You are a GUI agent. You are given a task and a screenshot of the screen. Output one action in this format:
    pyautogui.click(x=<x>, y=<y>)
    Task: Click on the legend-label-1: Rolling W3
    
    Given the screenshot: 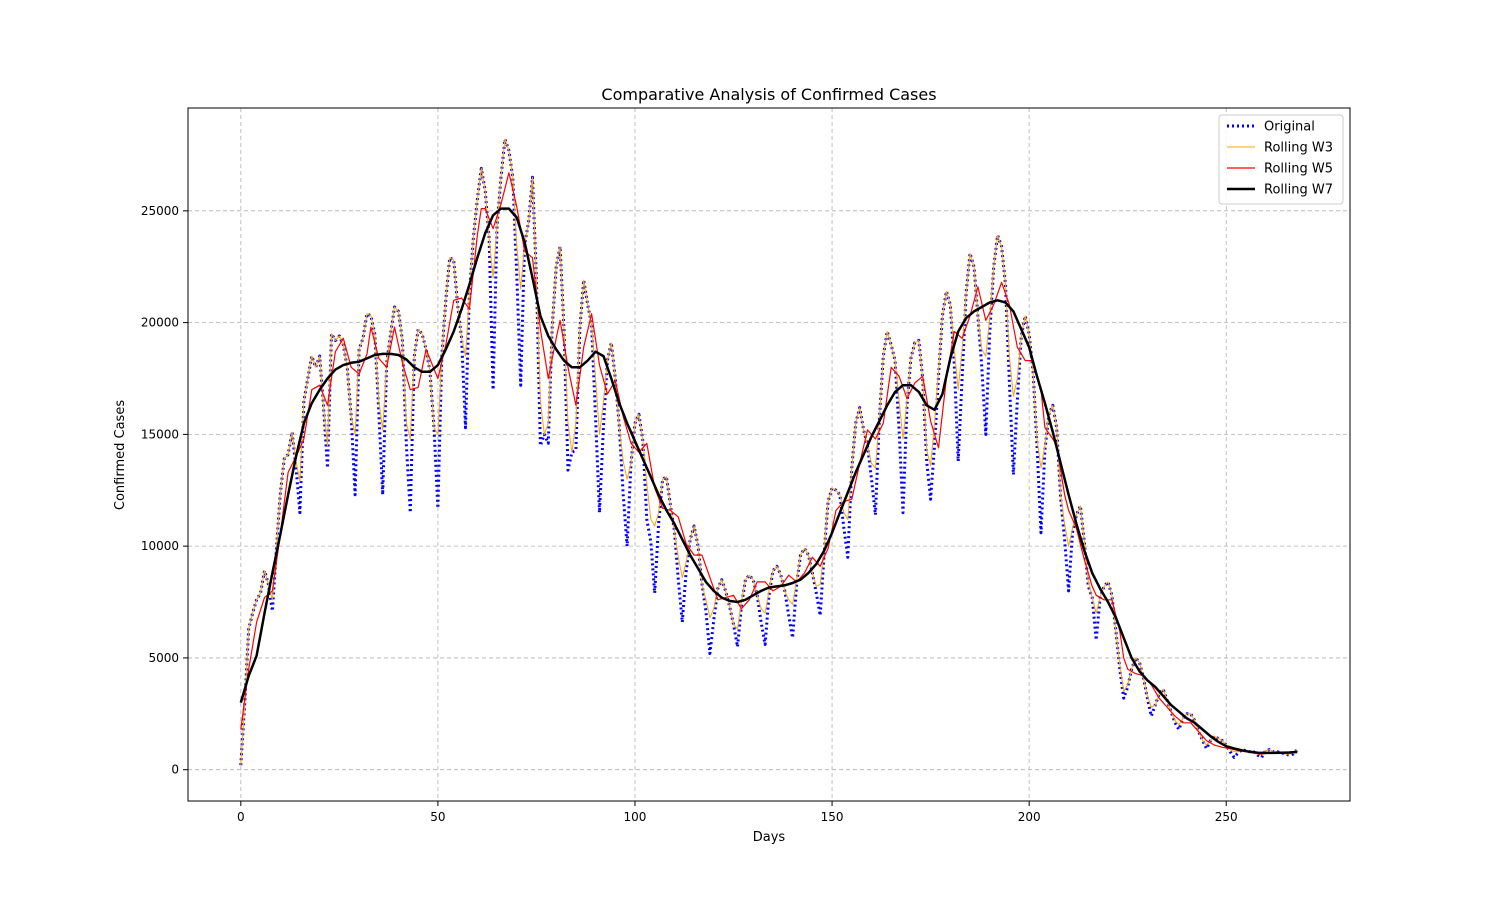 What is the action you would take?
    pyautogui.click(x=1298, y=148)
    